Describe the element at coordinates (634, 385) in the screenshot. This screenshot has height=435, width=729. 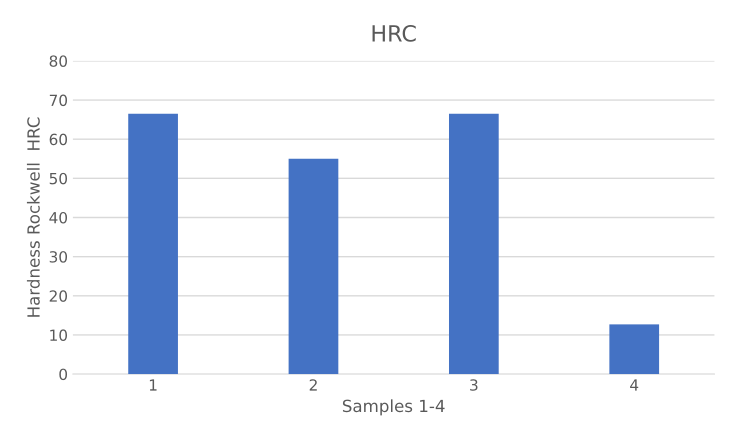
I see `x-tick-label: 4` at that location.